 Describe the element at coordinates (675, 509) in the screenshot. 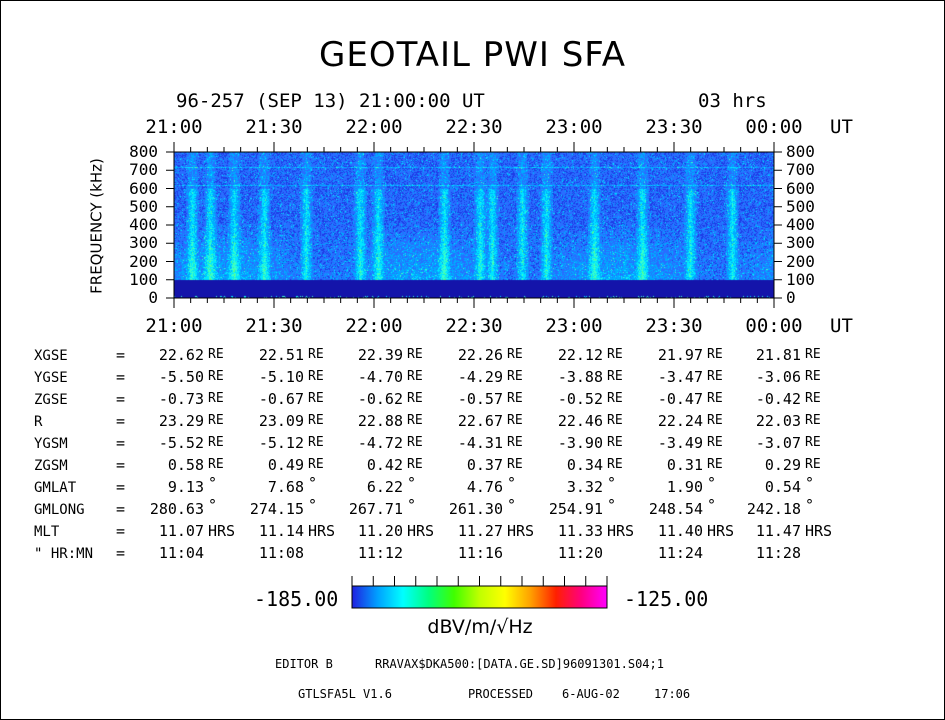

I see `ephemeris-value: 248.54` at that location.